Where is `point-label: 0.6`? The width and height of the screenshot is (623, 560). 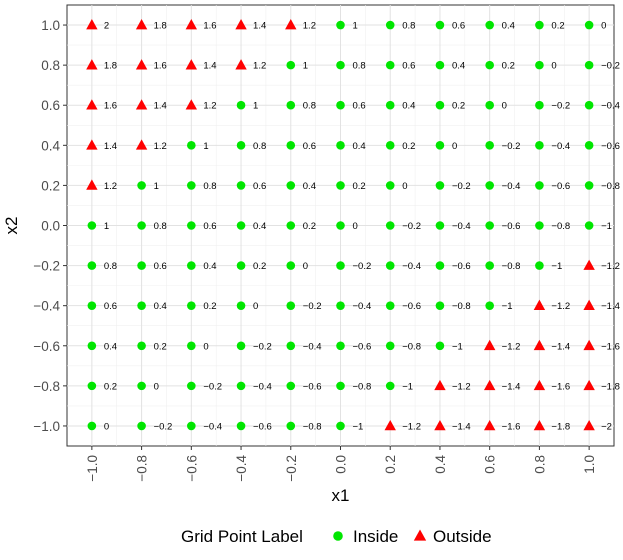
point-label: 0.6 is located at coordinates (408, 66).